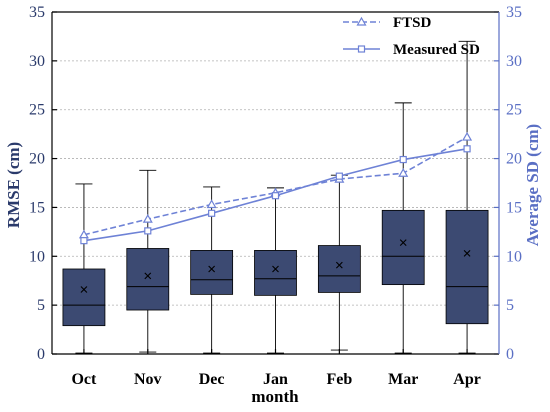 This screenshot has width=550, height=412. What do you see at coordinates (412, 23) in the screenshot?
I see `legend-ftsd-label: FTSD` at bounding box center [412, 23].